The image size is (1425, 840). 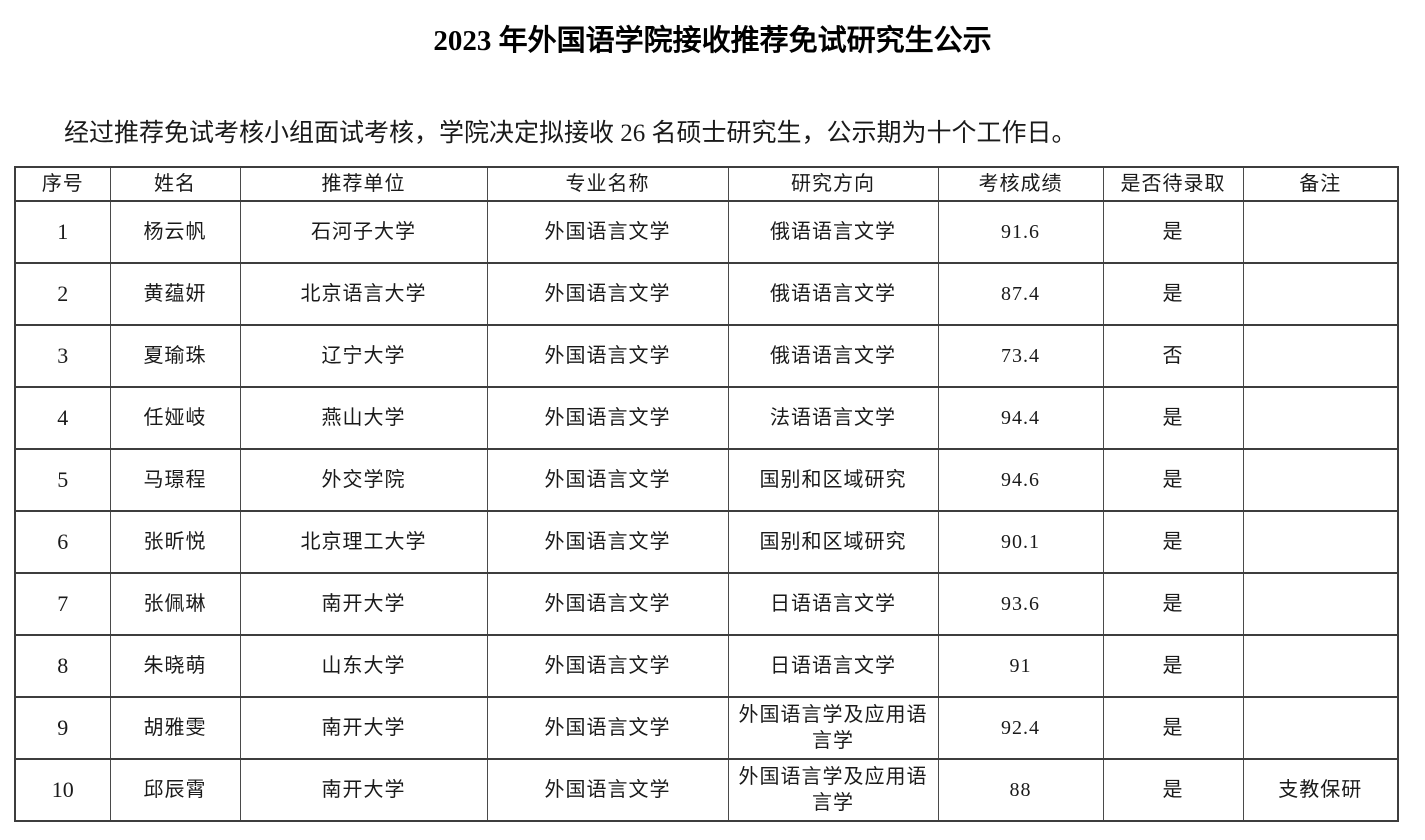 What do you see at coordinates (363, 666) in the screenshot?
I see `table-cell: 山东大学` at bounding box center [363, 666].